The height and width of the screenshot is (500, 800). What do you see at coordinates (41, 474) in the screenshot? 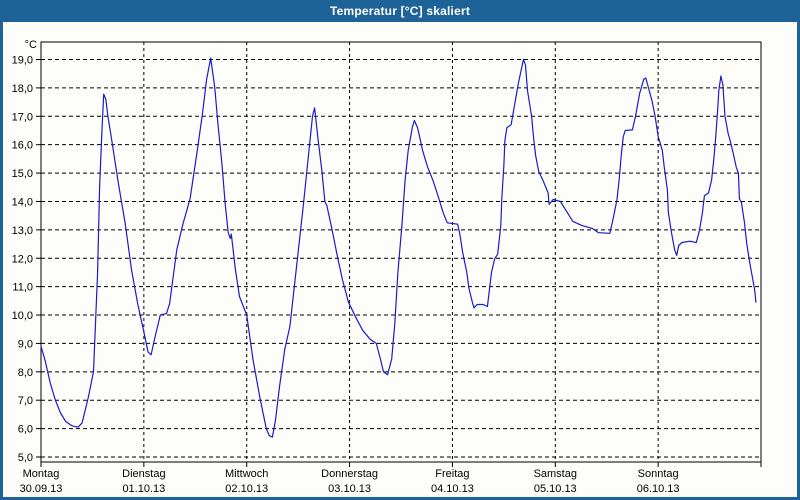
I see `x-day-label: Montag` at bounding box center [41, 474].